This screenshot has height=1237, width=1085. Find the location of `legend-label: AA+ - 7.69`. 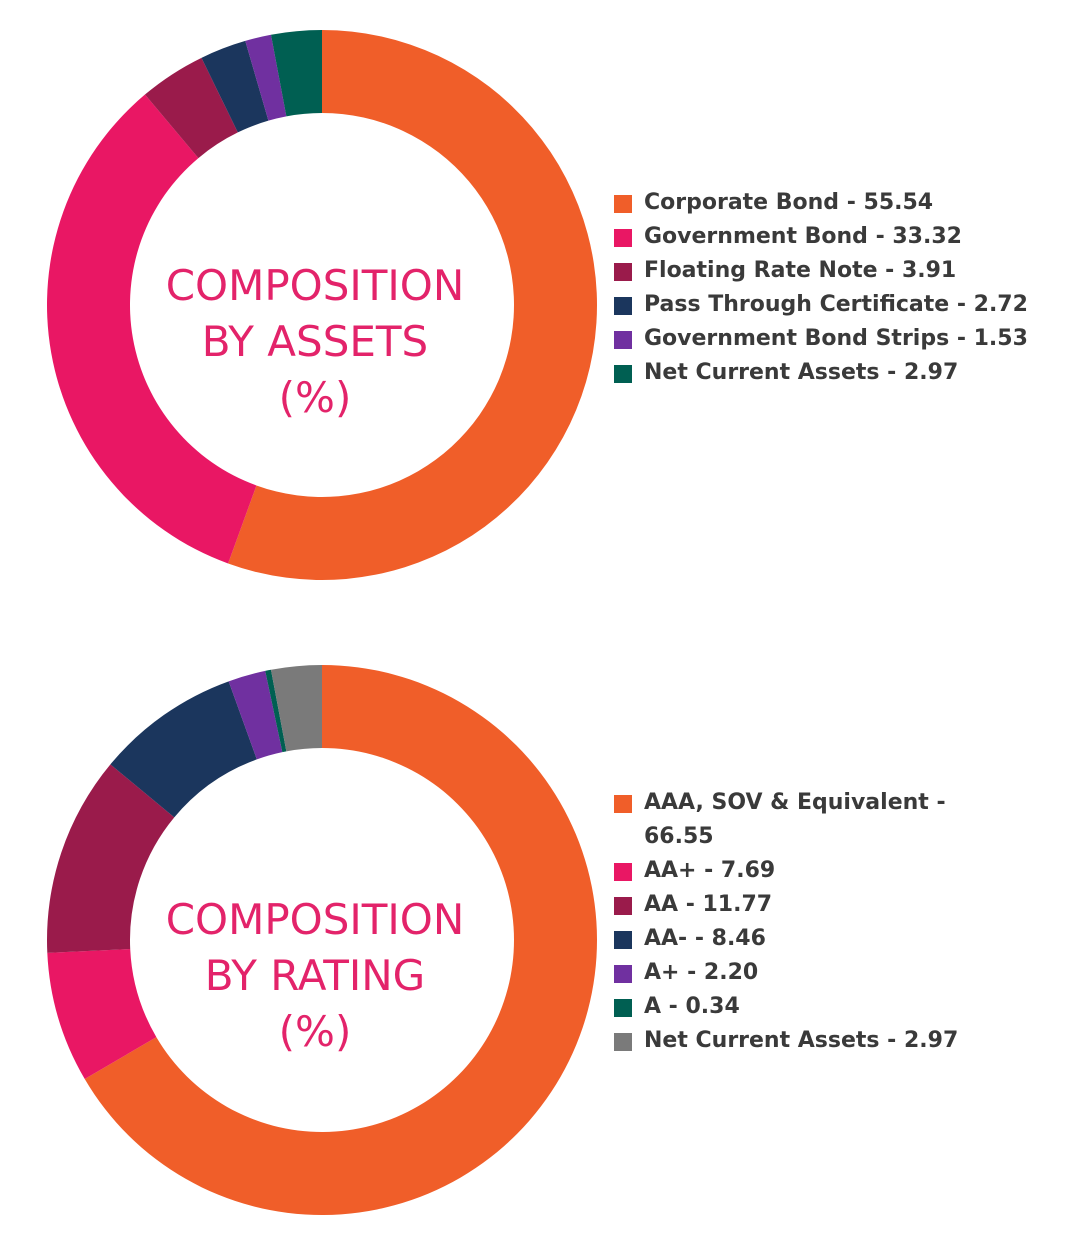

legend-label: AA+ - 7.69 is located at coordinates (710, 870).